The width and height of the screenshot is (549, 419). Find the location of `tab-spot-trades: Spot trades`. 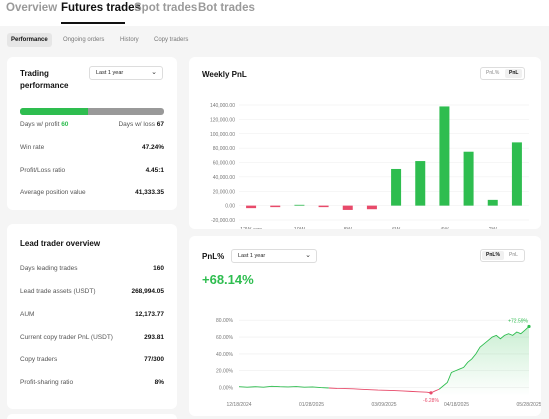

tab-spot-trades: Spot trades is located at coordinates (166, 8).